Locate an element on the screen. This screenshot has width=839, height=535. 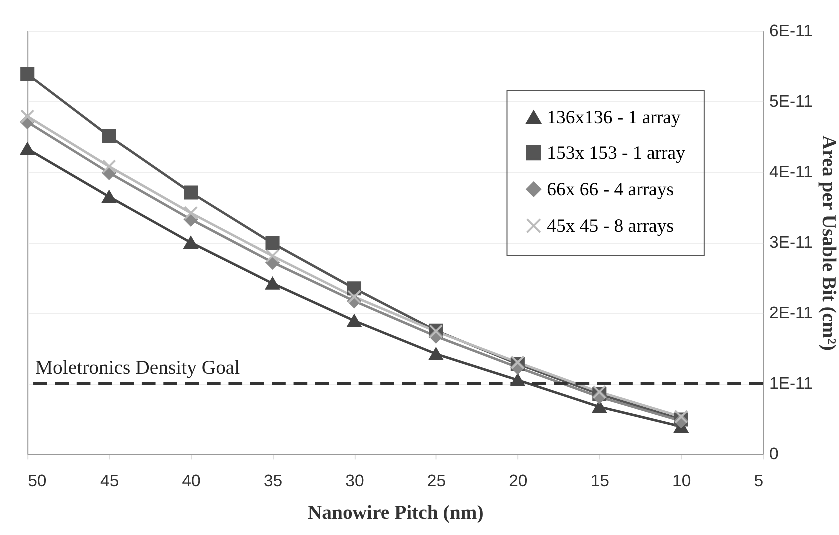
ref-line-label: Moletronics Density Goal is located at coordinates (138, 367).